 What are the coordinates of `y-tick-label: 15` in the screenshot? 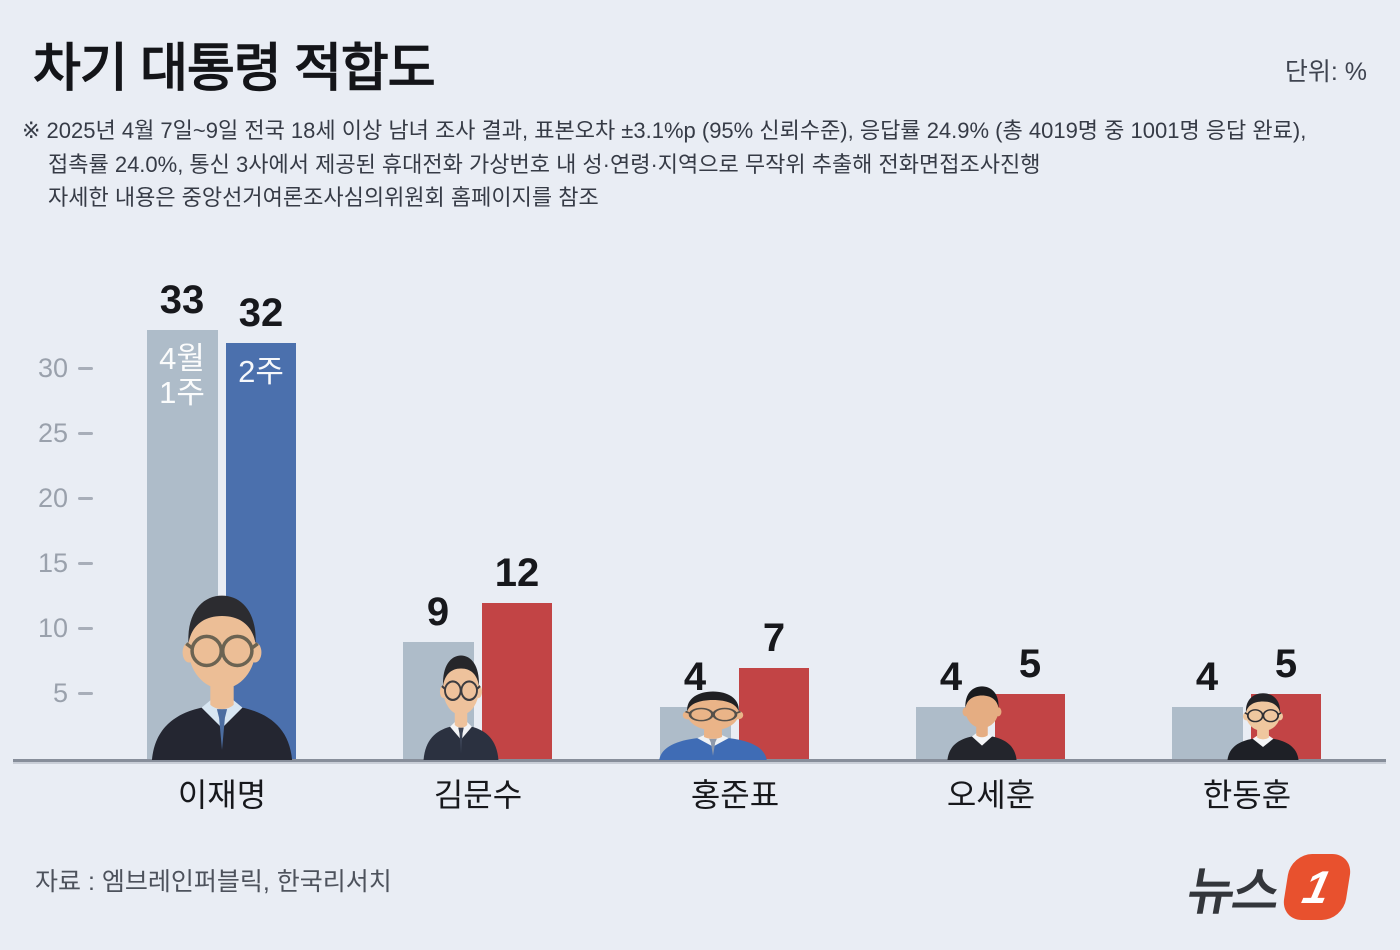 It's located at (52, 563).